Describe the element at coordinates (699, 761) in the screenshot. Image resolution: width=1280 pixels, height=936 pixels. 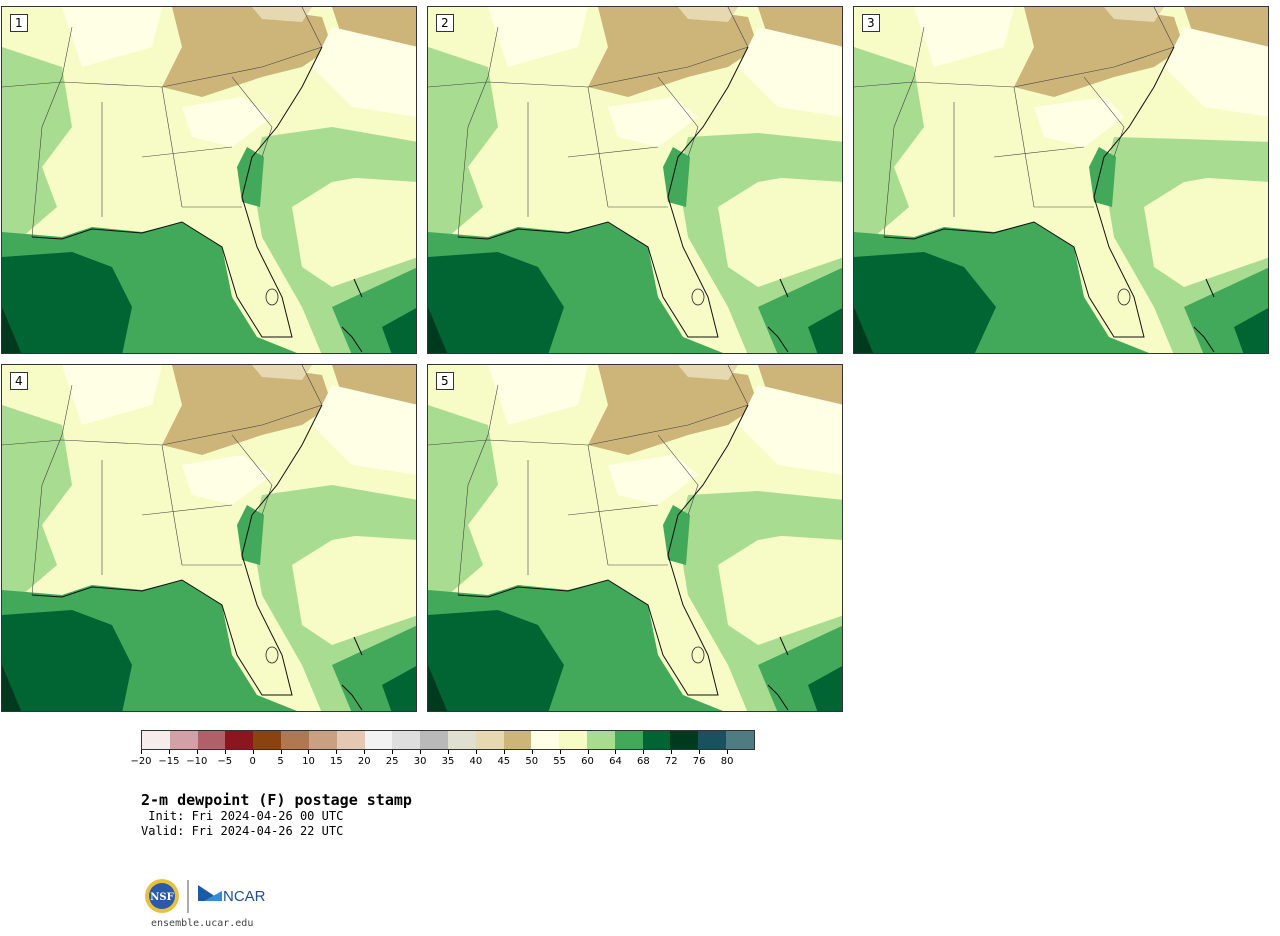
I see `colorbar-tick-label: 76` at that location.